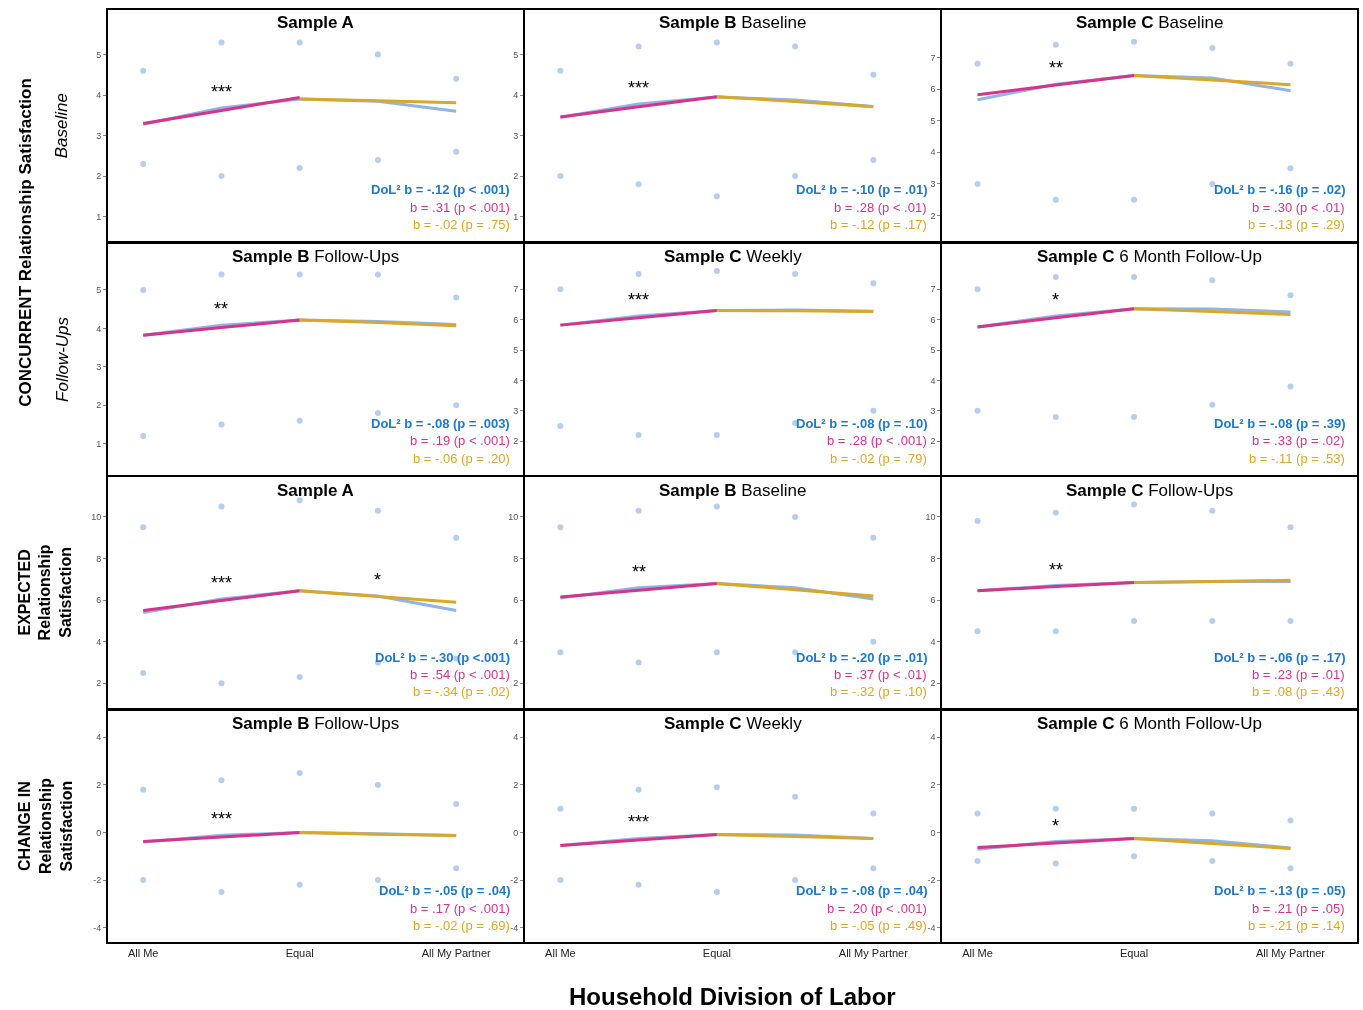 The height and width of the screenshot is (1010, 1363). I want to click on annotation: b = -.21 (p = .14), so click(1296, 925).